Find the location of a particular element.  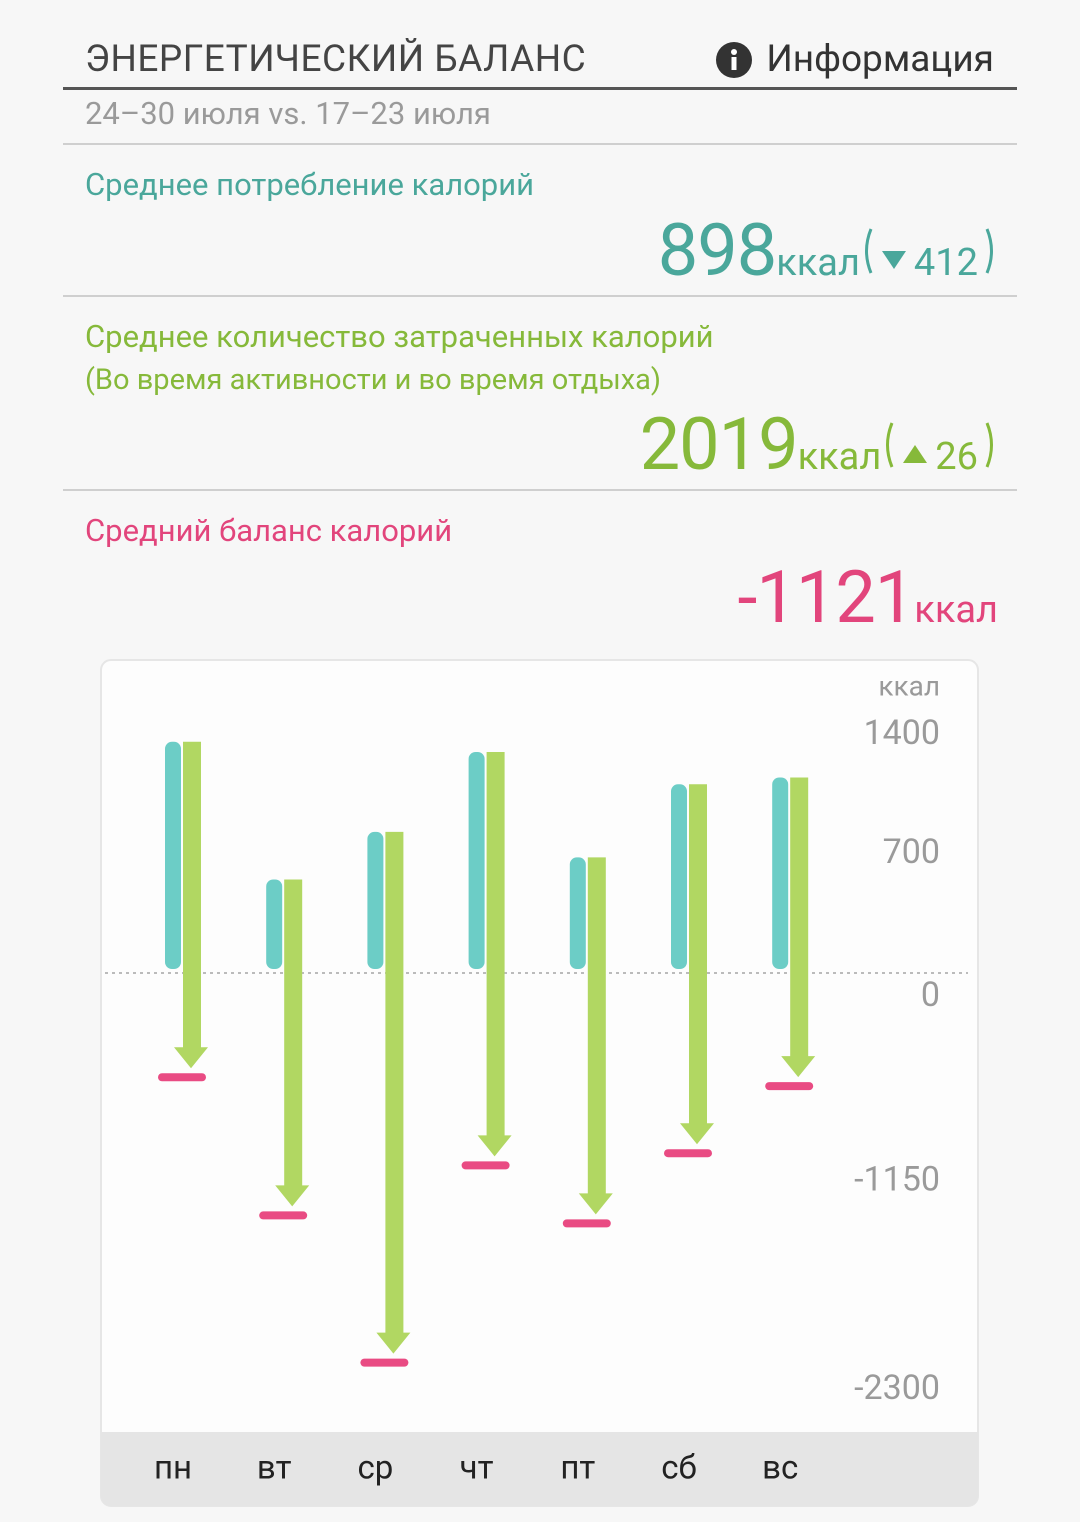

x-tick-label: чт is located at coordinates (477, 1468).